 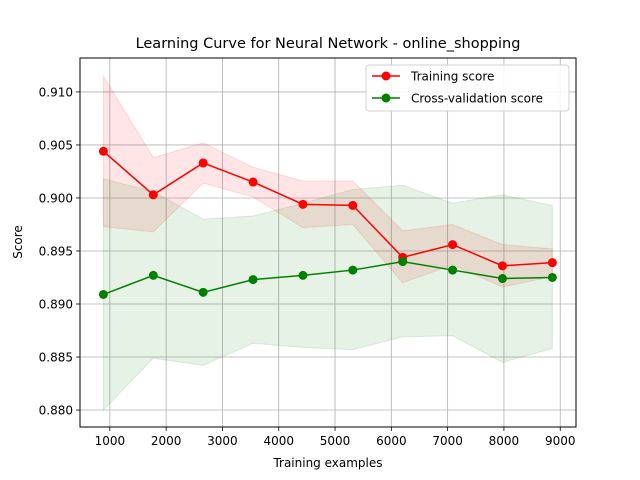 I want to click on x-axis-label: Training examples, so click(x=327, y=463).